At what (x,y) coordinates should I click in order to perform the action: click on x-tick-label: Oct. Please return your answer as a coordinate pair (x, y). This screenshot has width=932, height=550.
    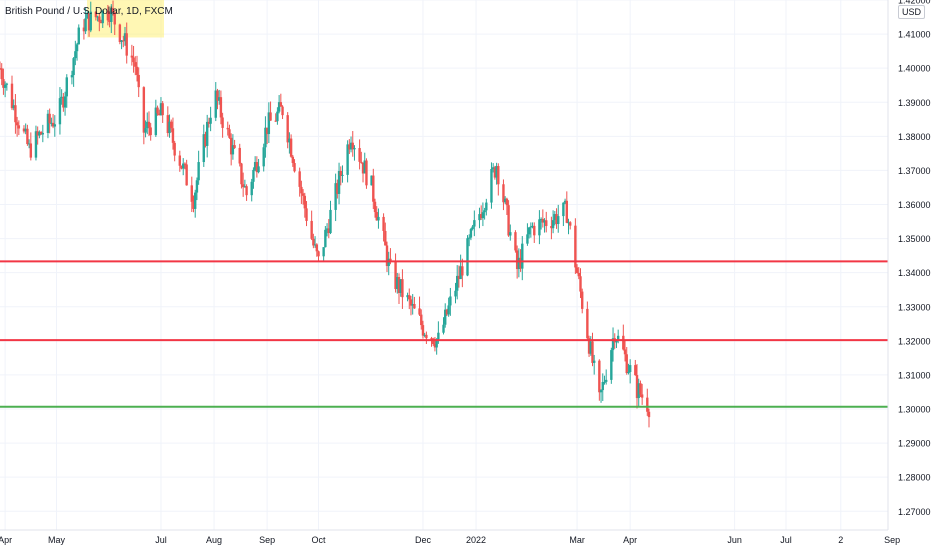
    Looking at the image, I should click on (318, 540).